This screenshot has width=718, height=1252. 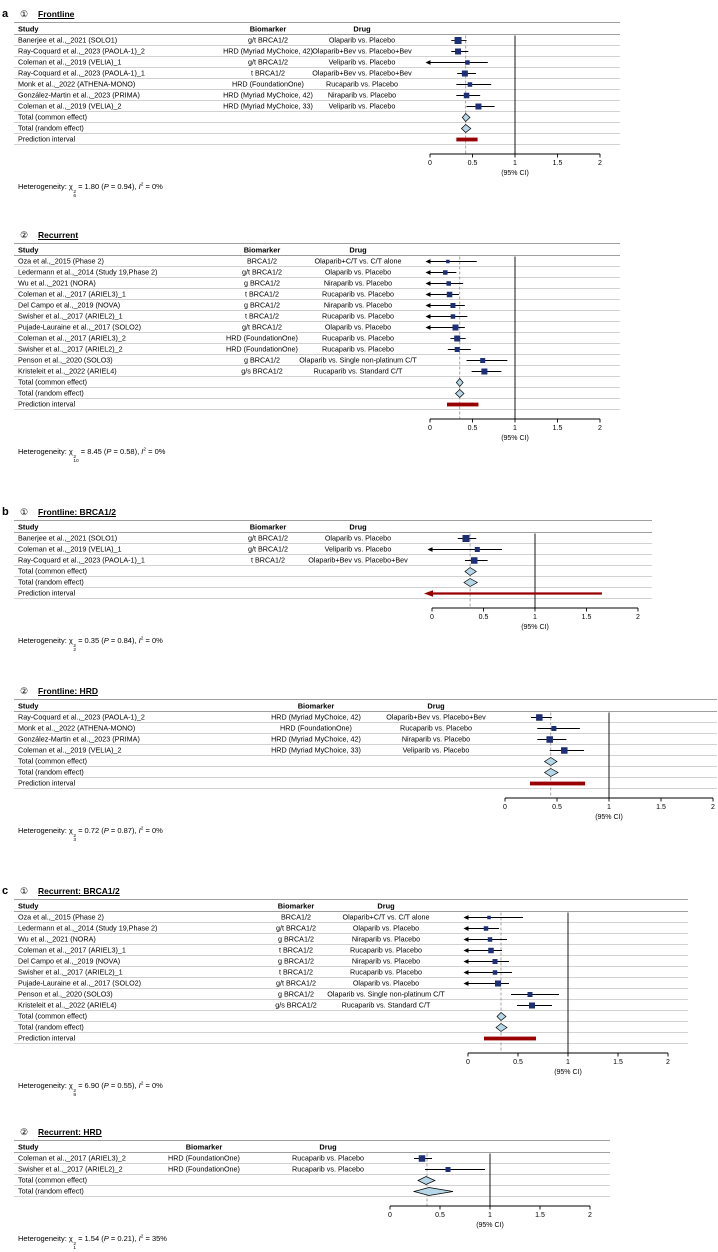 I want to click on section-number-icon: ②, so click(x=29, y=691).